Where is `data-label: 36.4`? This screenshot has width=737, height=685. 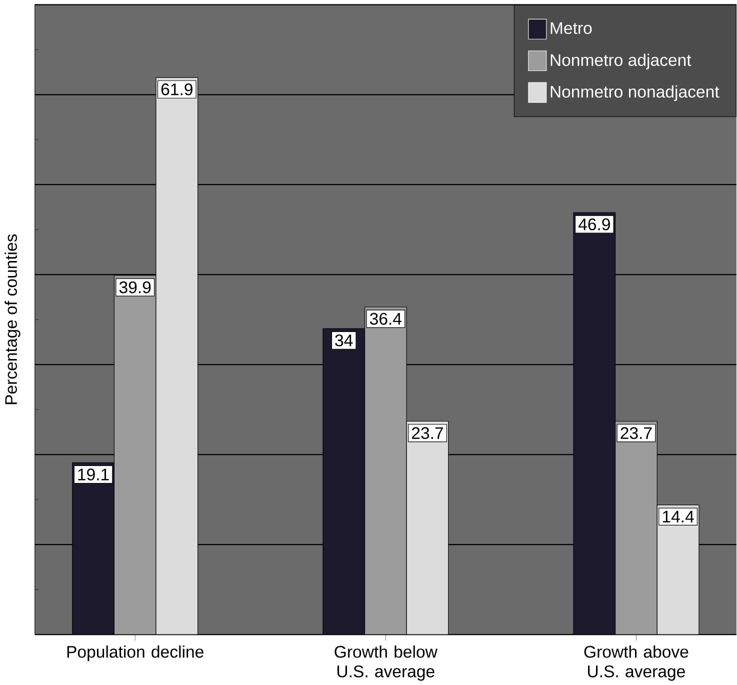 data-label: 36.4 is located at coordinates (386, 318).